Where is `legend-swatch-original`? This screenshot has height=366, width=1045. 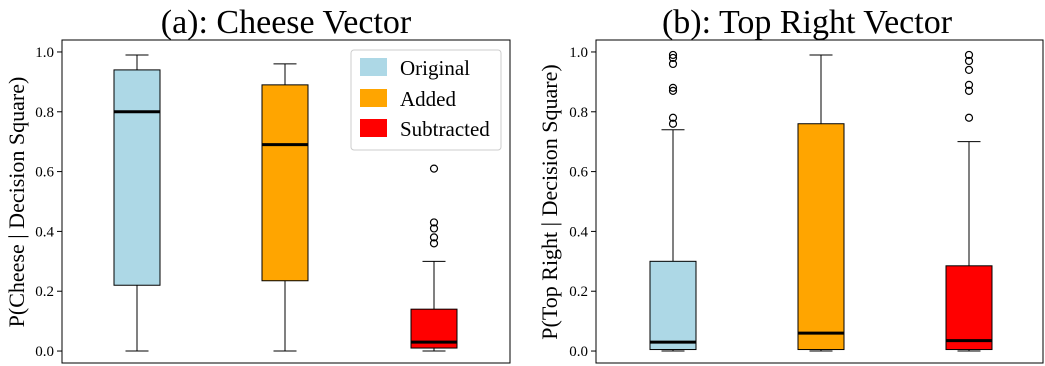
legend-swatch-original is located at coordinates (373, 67).